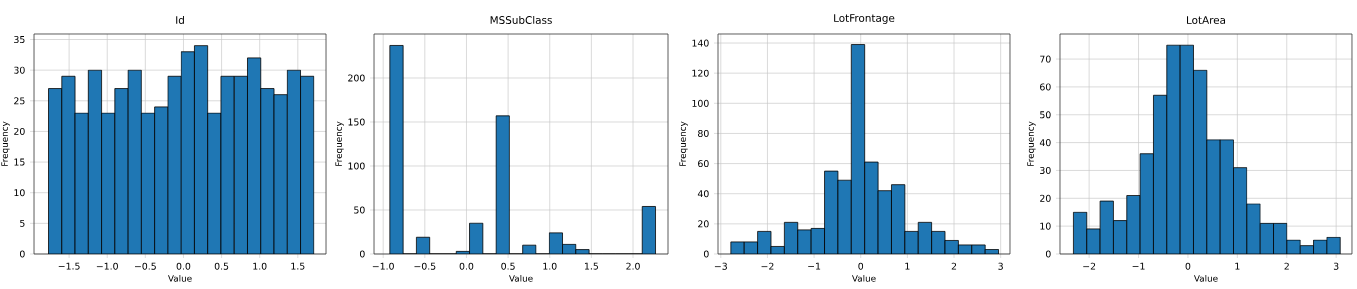  What do you see at coordinates (700, 73) in the screenshot?
I see `y-tick-label: 120` at bounding box center [700, 73].